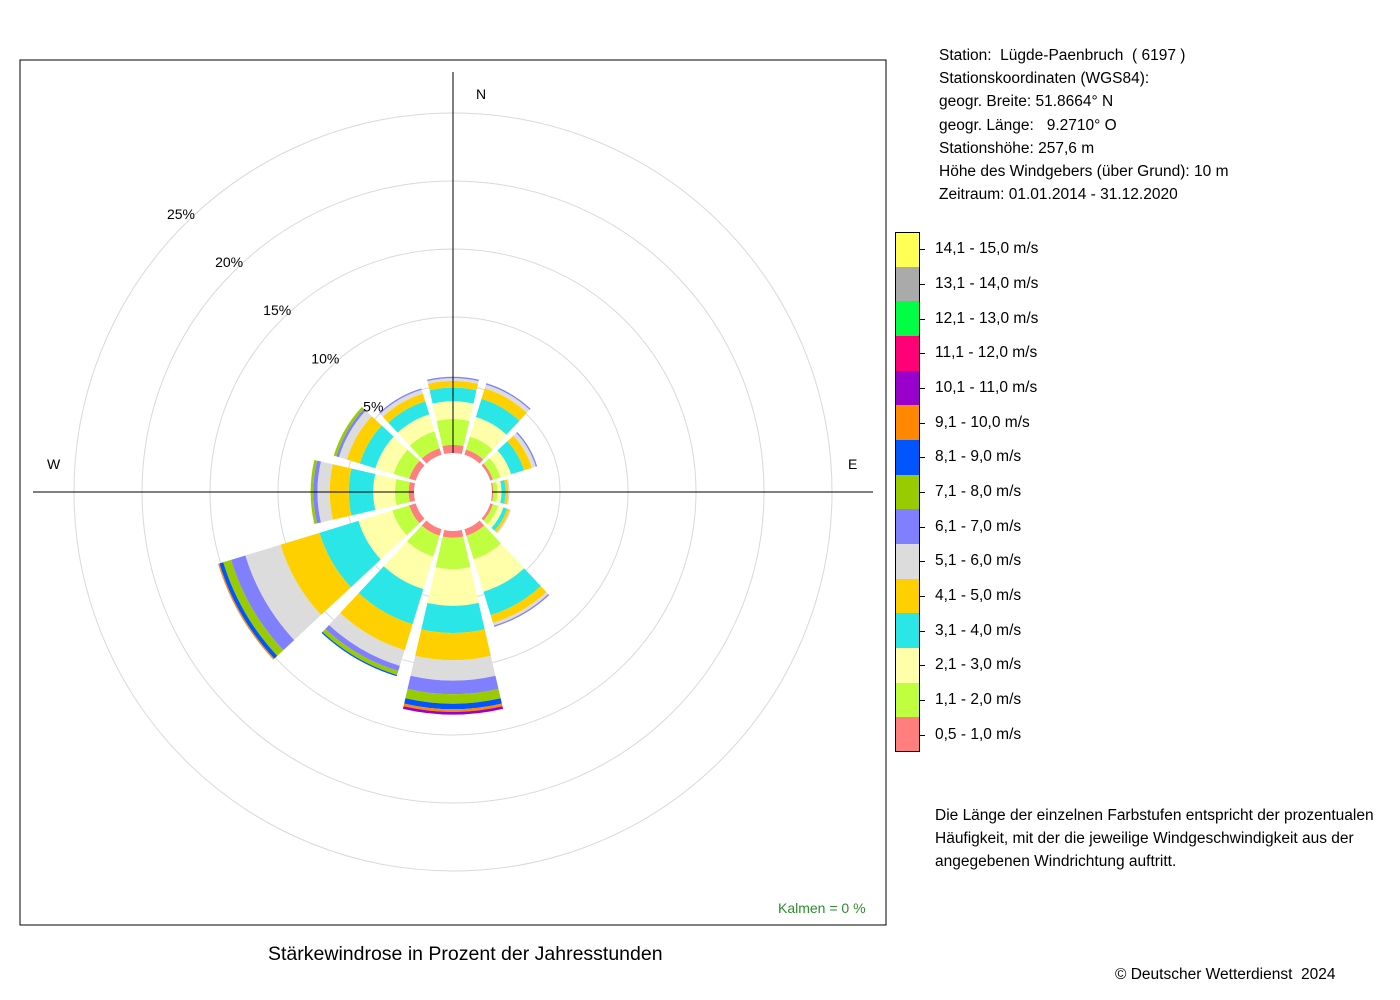  What do you see at coordinates (1084, 172) in the screenshot?
I see `sensor-height: Höhe des Windgebers (über Grund): 10 m` at bounding box center [1084, 172].